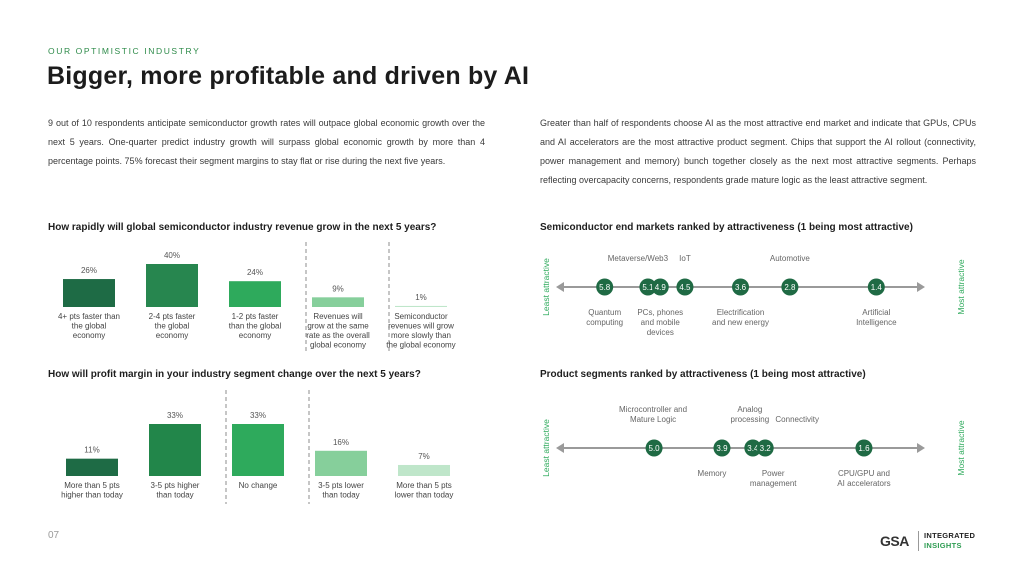 Image resolution: width=1024 pixels, height=576 pixels. Describe the element at coordinates (89, 270) in the screenshot. I see `bar-value-label-1: 26%` at that location.